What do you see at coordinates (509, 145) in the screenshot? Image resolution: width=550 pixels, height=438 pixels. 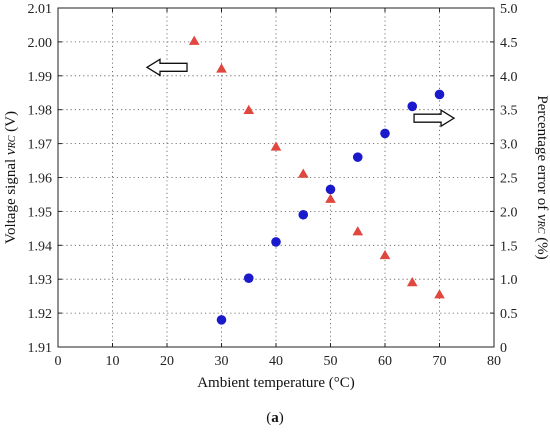 I see `y-right-tick-label: 3.0` at bounding box center [509, 145].